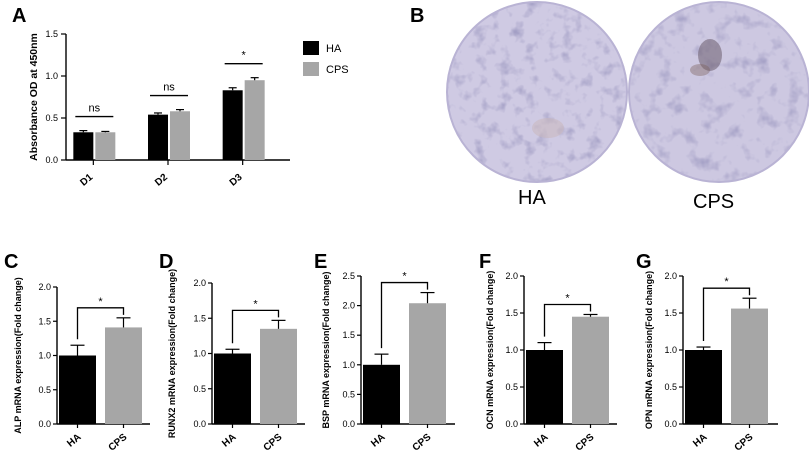  What do you see at coordinates (320, 262) in the screenshot?
I see `panel-letter-e: E` at bounding box center [320, 262].